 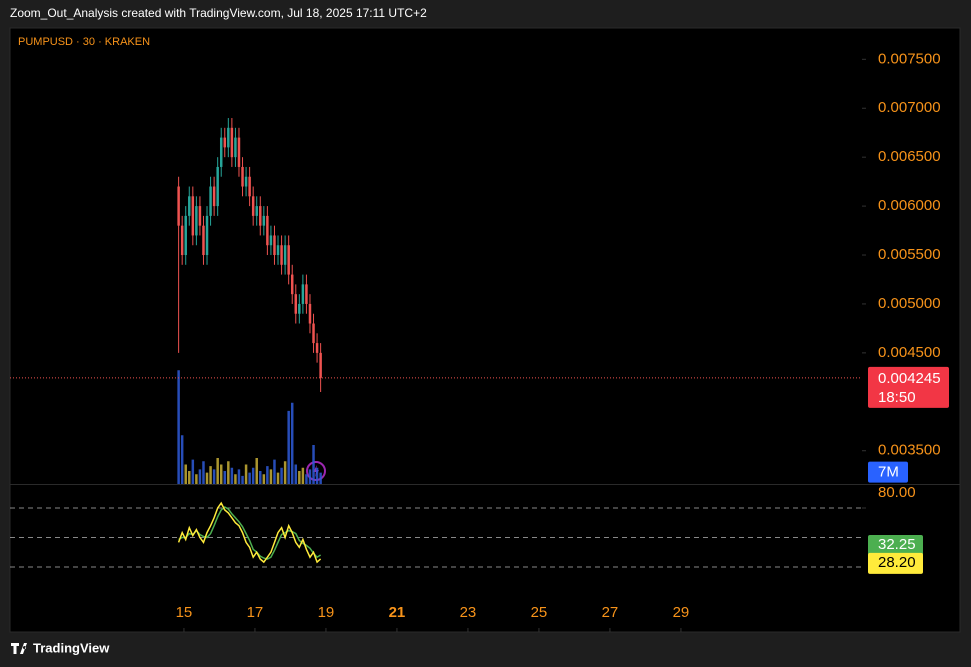 What do you see at coordinates (184, 612) in the screenshot?
I see `x-tick-label: 15` at bounding box center [184, 612].